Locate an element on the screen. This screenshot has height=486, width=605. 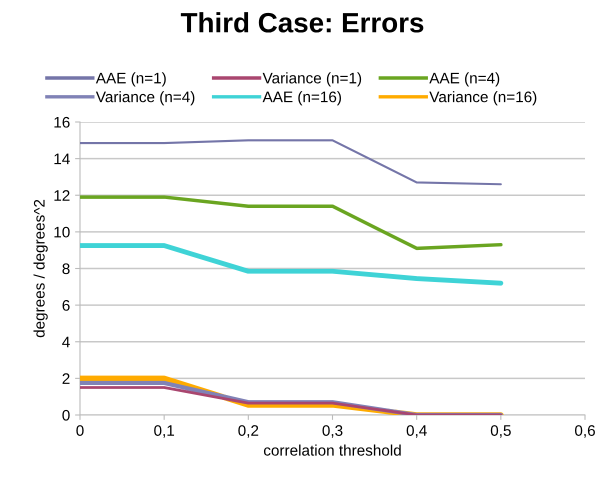
y-tick-label: 12 is located at coordinates (62, 195).